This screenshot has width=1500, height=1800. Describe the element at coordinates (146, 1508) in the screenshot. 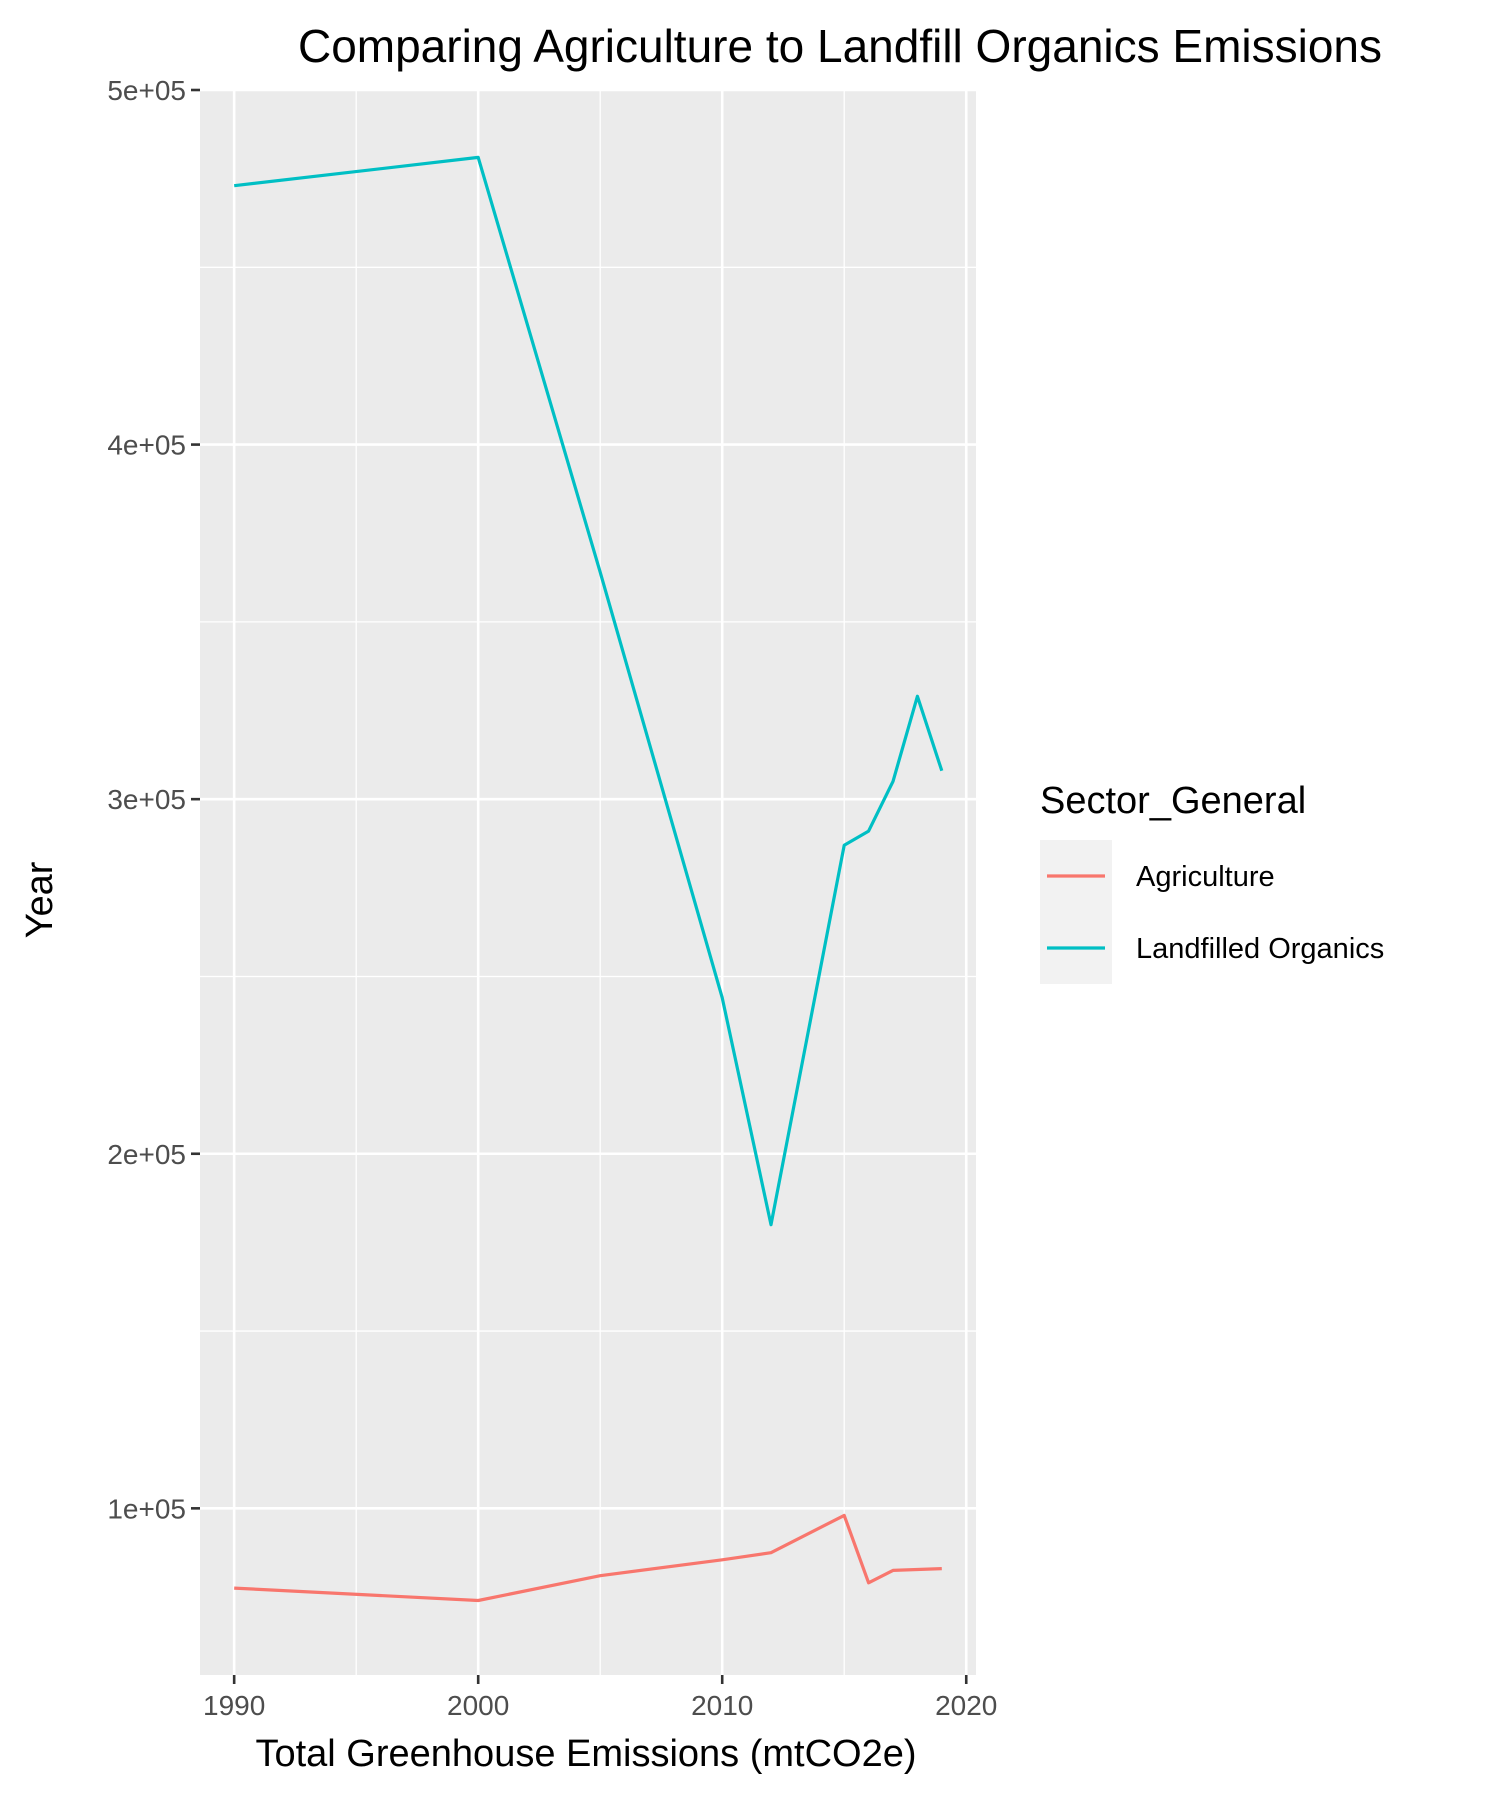

I see `y-tick-label: 1e+05` at that location.